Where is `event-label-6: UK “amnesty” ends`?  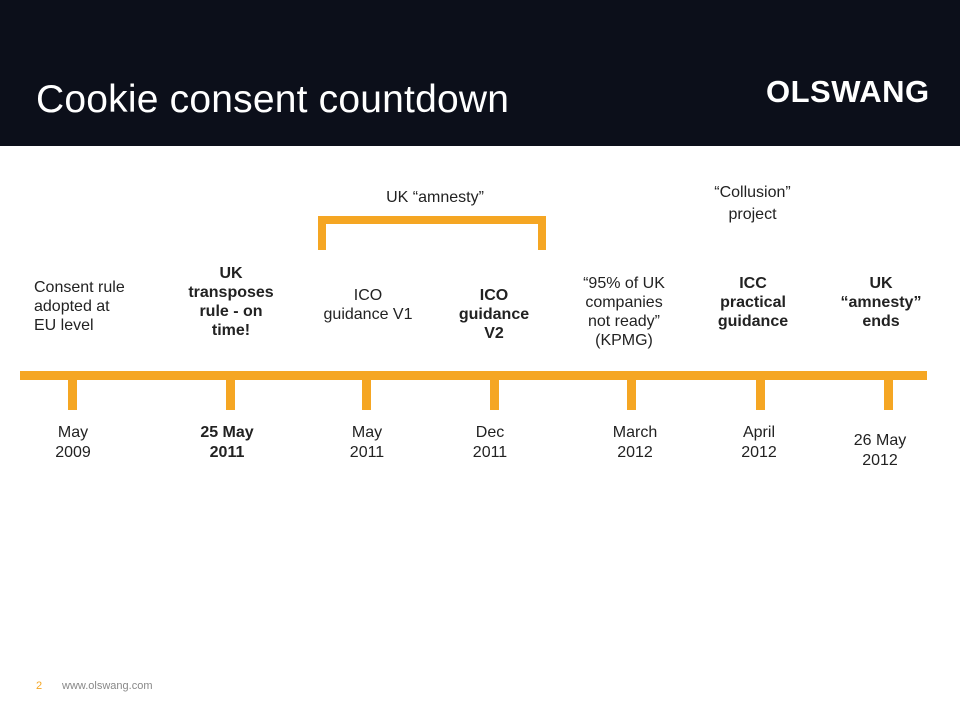
event-label-6: UK “amnesty” ends is located at coordinates (881, 302).